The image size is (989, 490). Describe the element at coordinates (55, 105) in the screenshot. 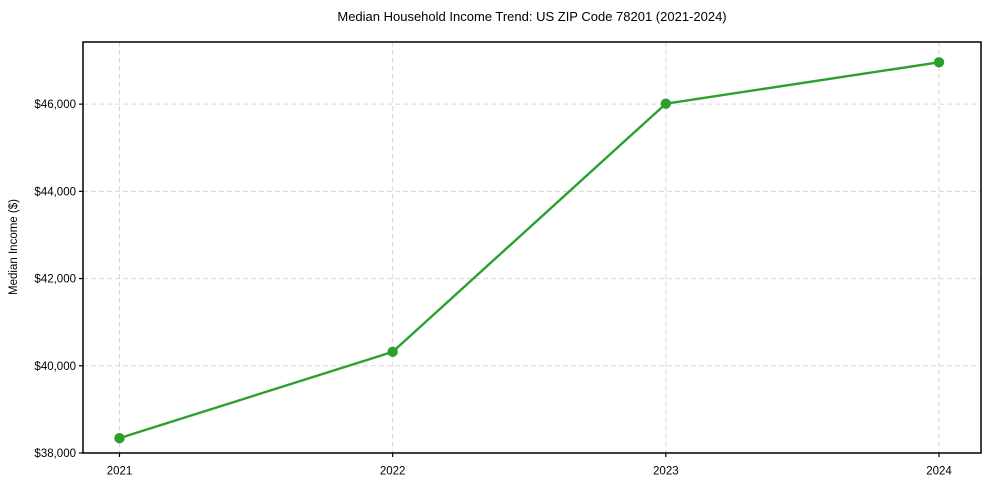

I see `y-tick-label: $46,000` at that location.